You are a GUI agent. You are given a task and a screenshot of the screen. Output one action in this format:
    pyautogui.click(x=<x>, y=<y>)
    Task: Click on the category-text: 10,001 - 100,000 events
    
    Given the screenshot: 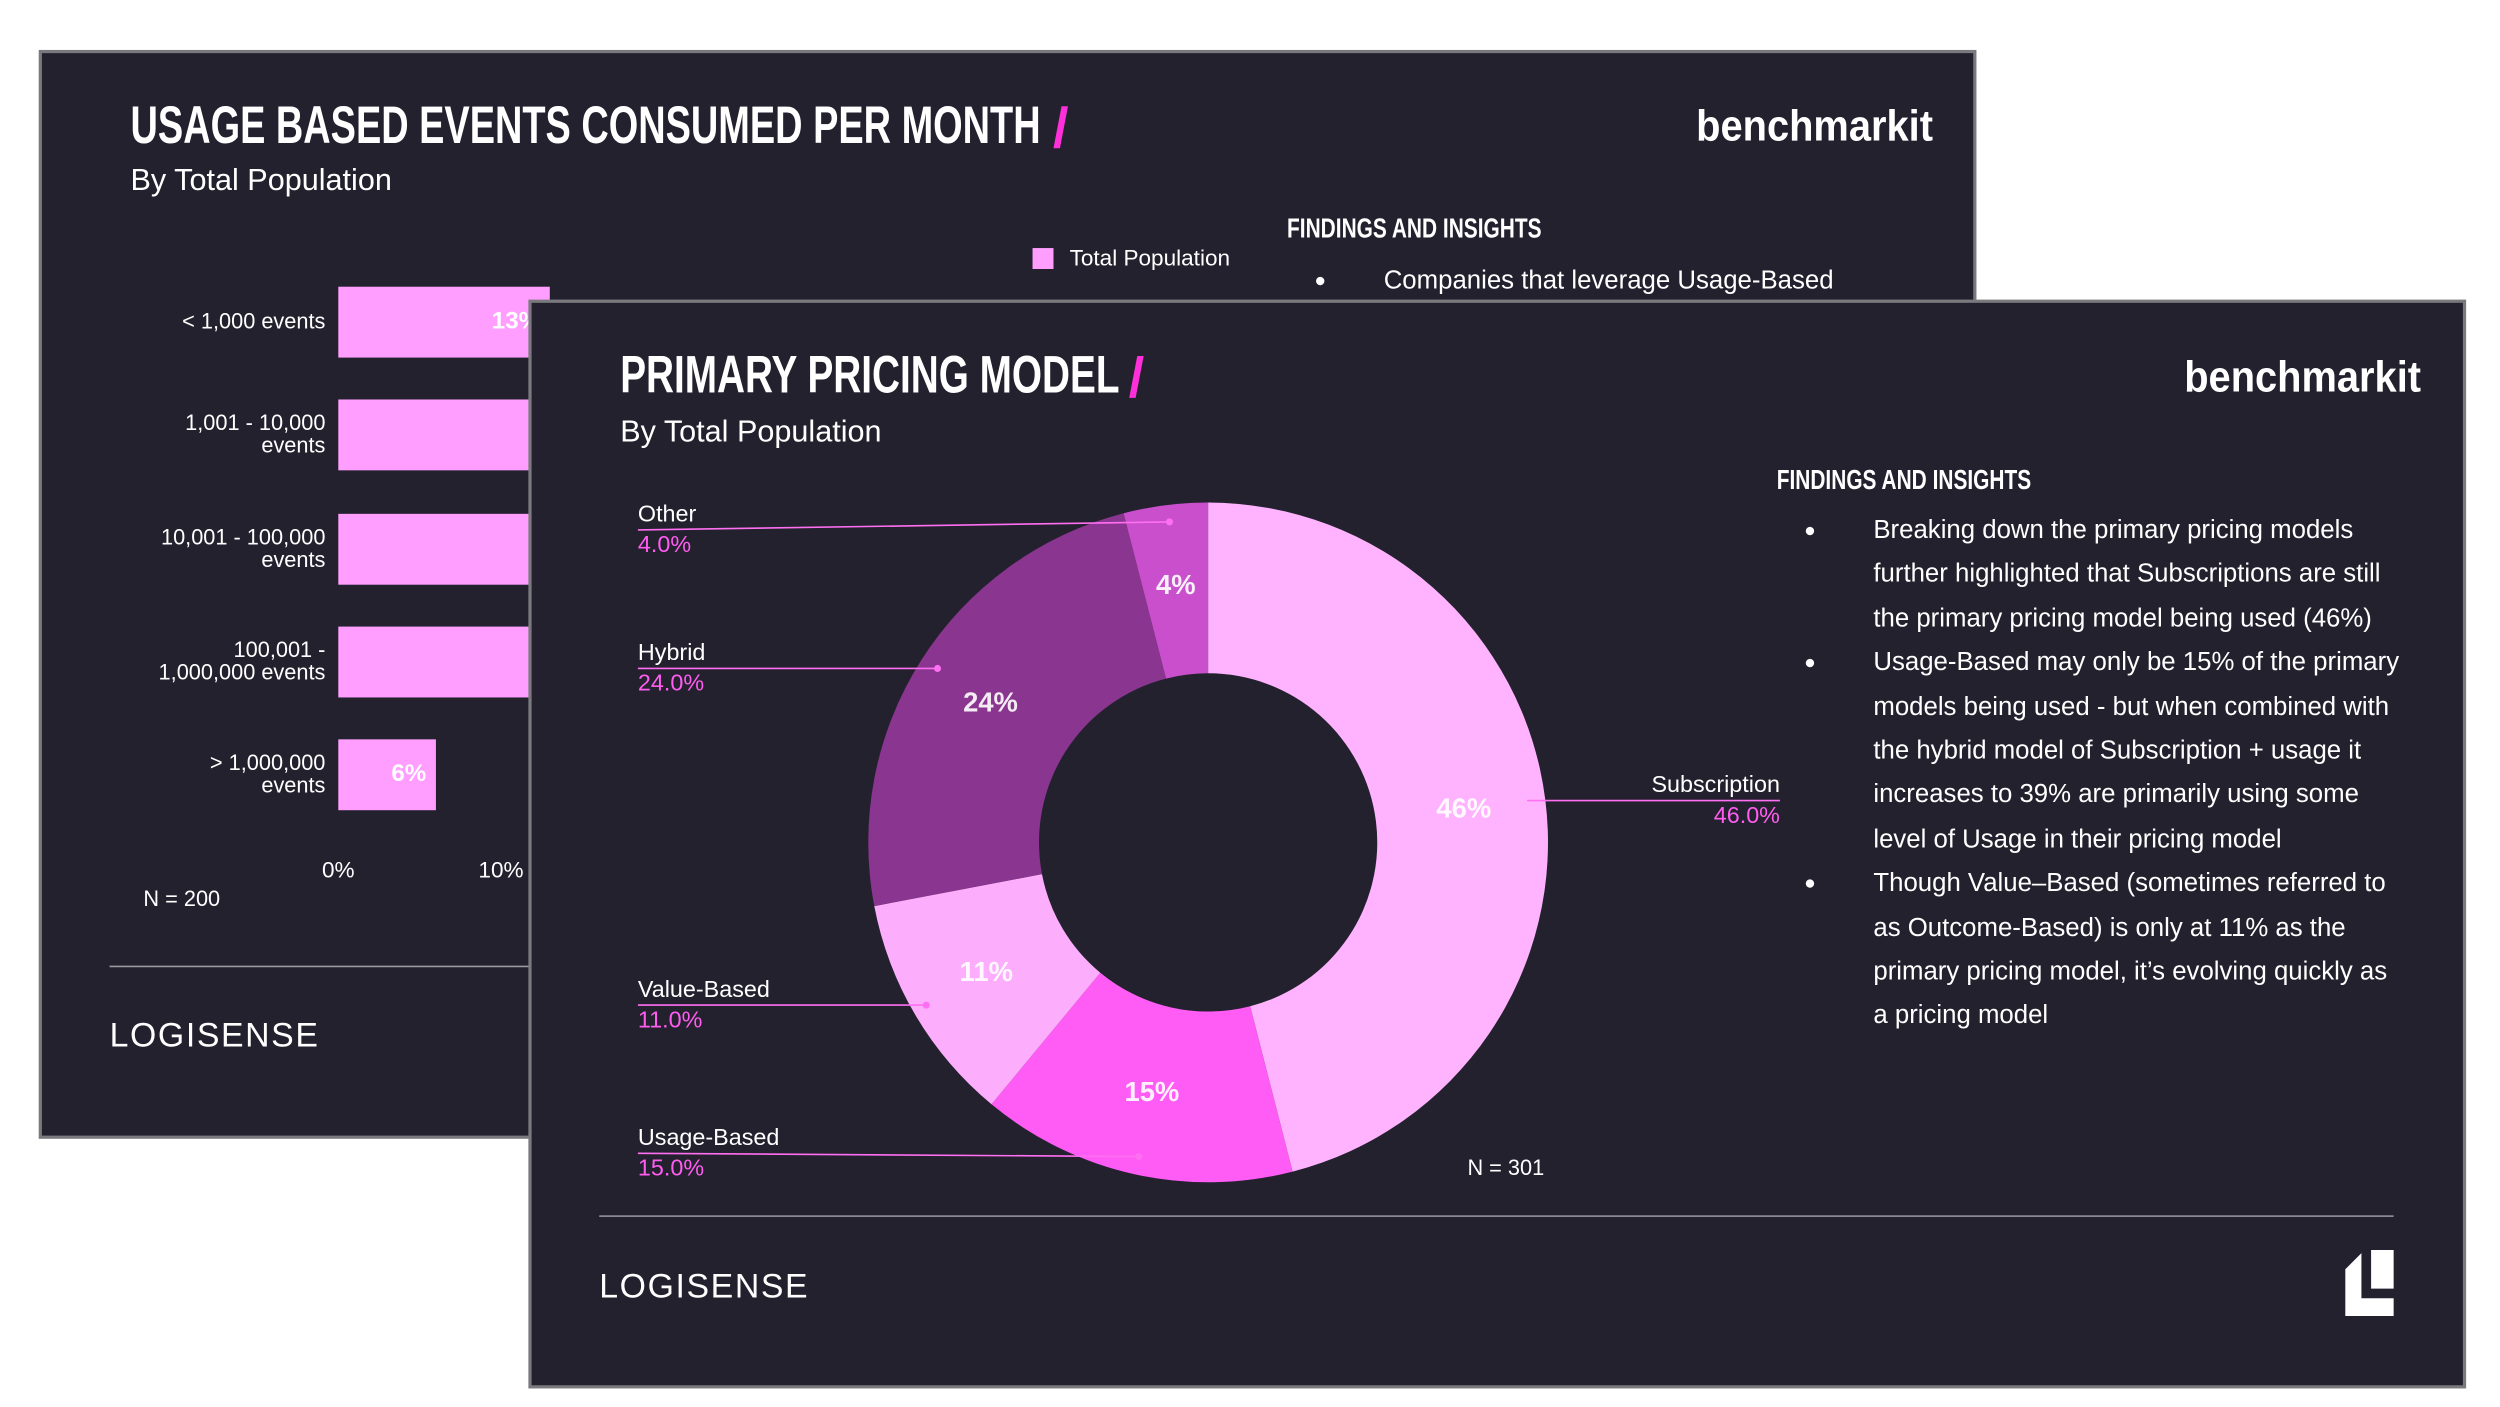 What is the action you would take?
    pyautogui.click(x=243, y=548)
    